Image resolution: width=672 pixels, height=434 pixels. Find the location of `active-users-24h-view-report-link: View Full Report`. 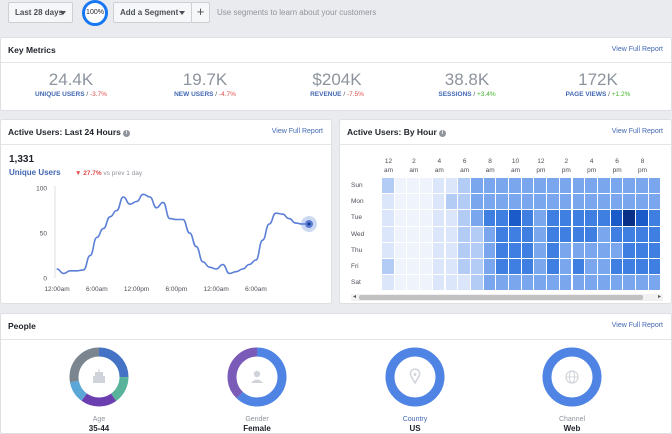

active-users-24h-view-report-link: View Full Report is located at coordinates (297, 131).